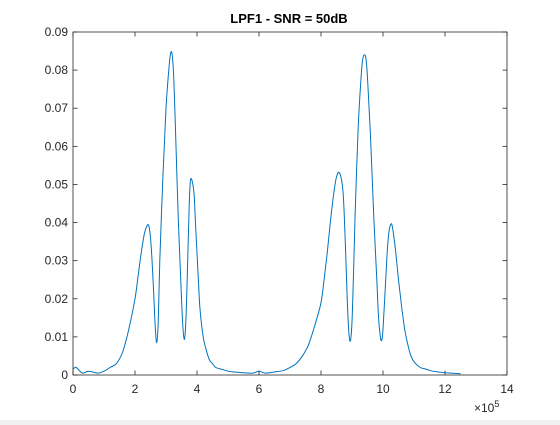 The image size is (560, 425). What do you see at coordinates (57, 337) in the screenshot?
I see `y-tick-label: 0.01` at bounding box center [57, 337].